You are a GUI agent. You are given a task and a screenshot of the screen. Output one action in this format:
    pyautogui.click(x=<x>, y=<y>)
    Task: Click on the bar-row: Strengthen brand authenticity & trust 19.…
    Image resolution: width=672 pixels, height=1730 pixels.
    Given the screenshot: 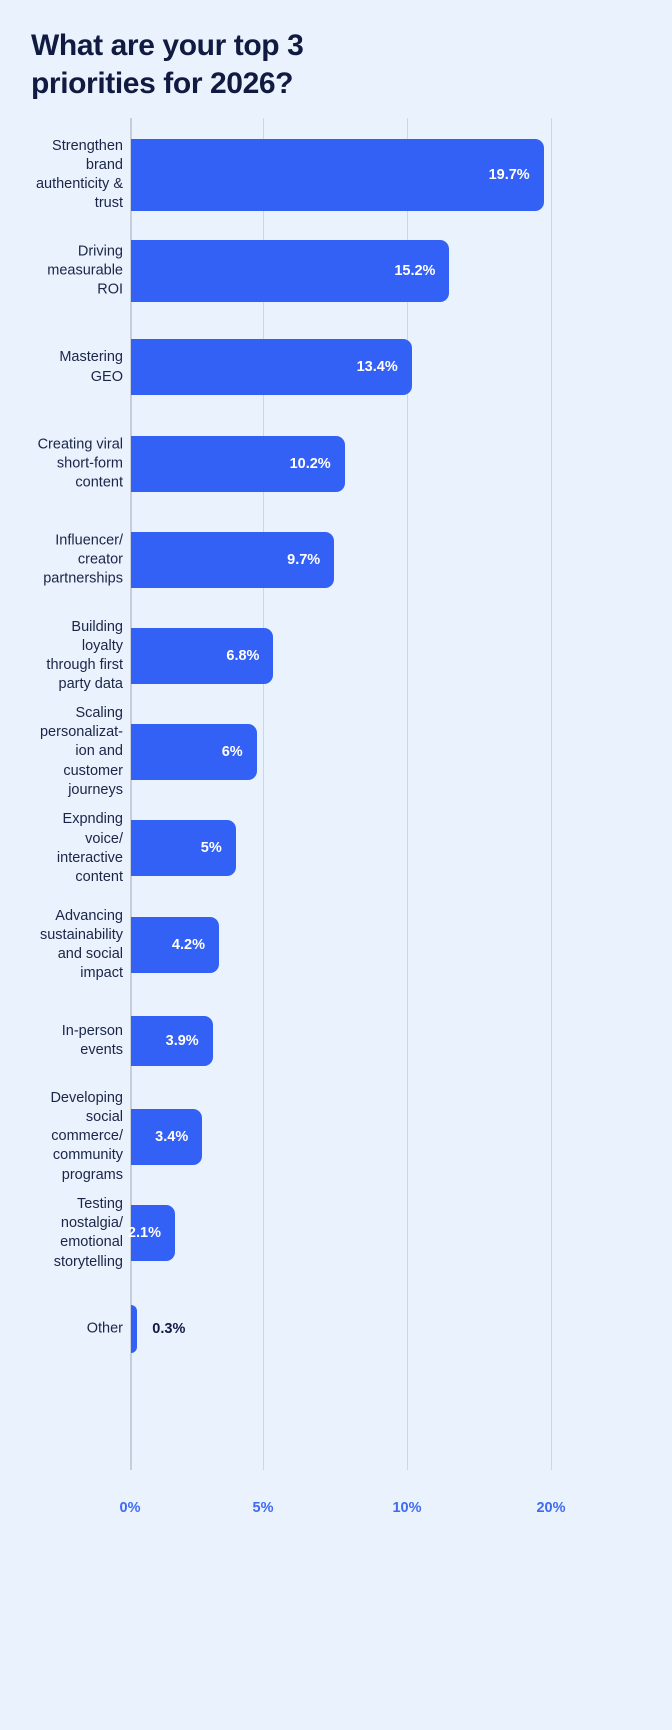 What is the action you would take?
    pyautogui.click(x=336, y=175)
    